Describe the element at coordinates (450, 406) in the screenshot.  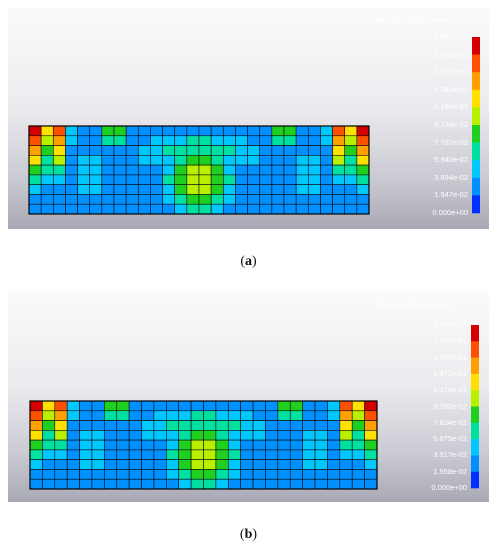
I see `legend-tick-label: 9.792e-02` at that location.